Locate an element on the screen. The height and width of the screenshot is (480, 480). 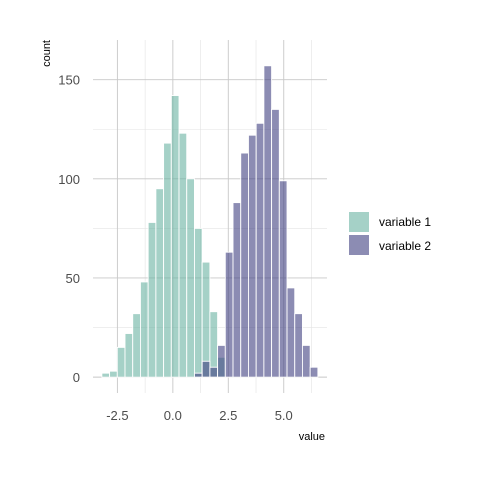
x-tick-label: 2.5 is located at coordinates (228, 415).